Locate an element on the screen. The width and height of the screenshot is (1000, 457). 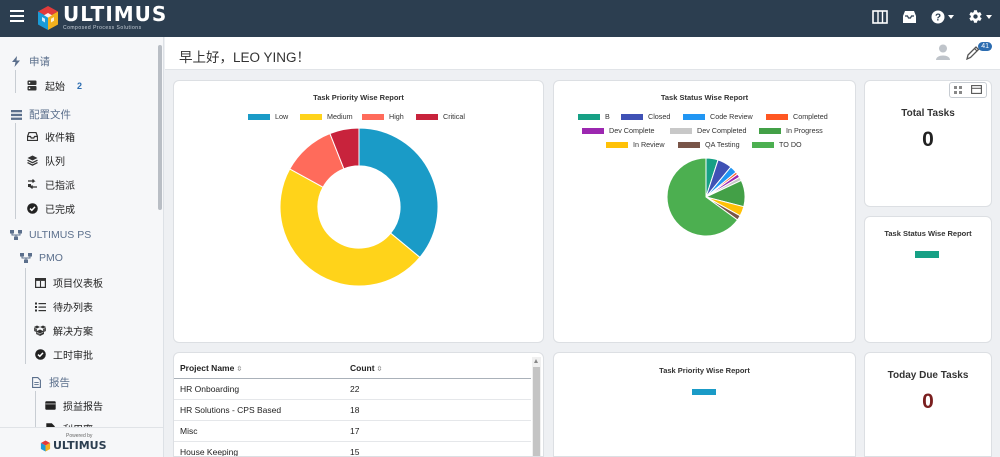
card-view-icon is located at coordinates (976, 90).